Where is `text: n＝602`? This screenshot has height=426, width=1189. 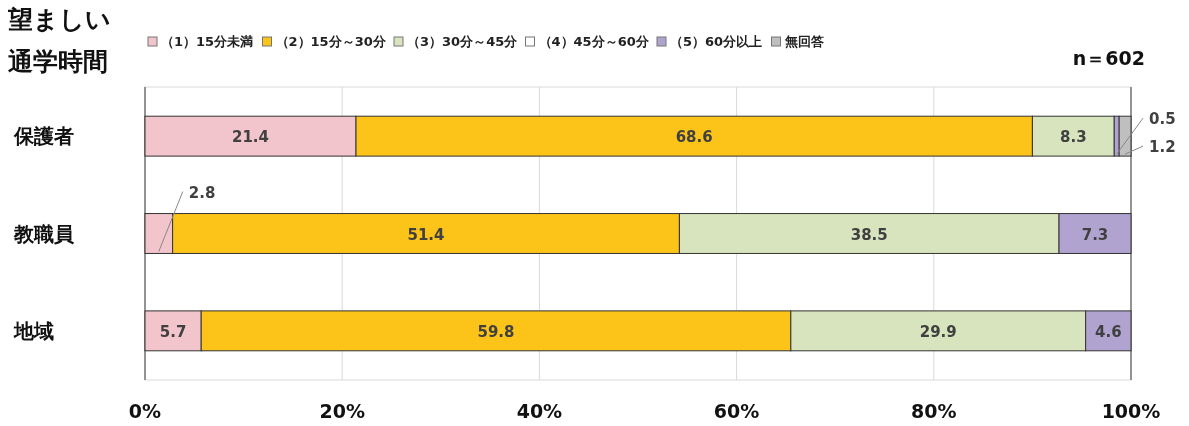 text: n＝602 is located at coordinates (1108, 58).